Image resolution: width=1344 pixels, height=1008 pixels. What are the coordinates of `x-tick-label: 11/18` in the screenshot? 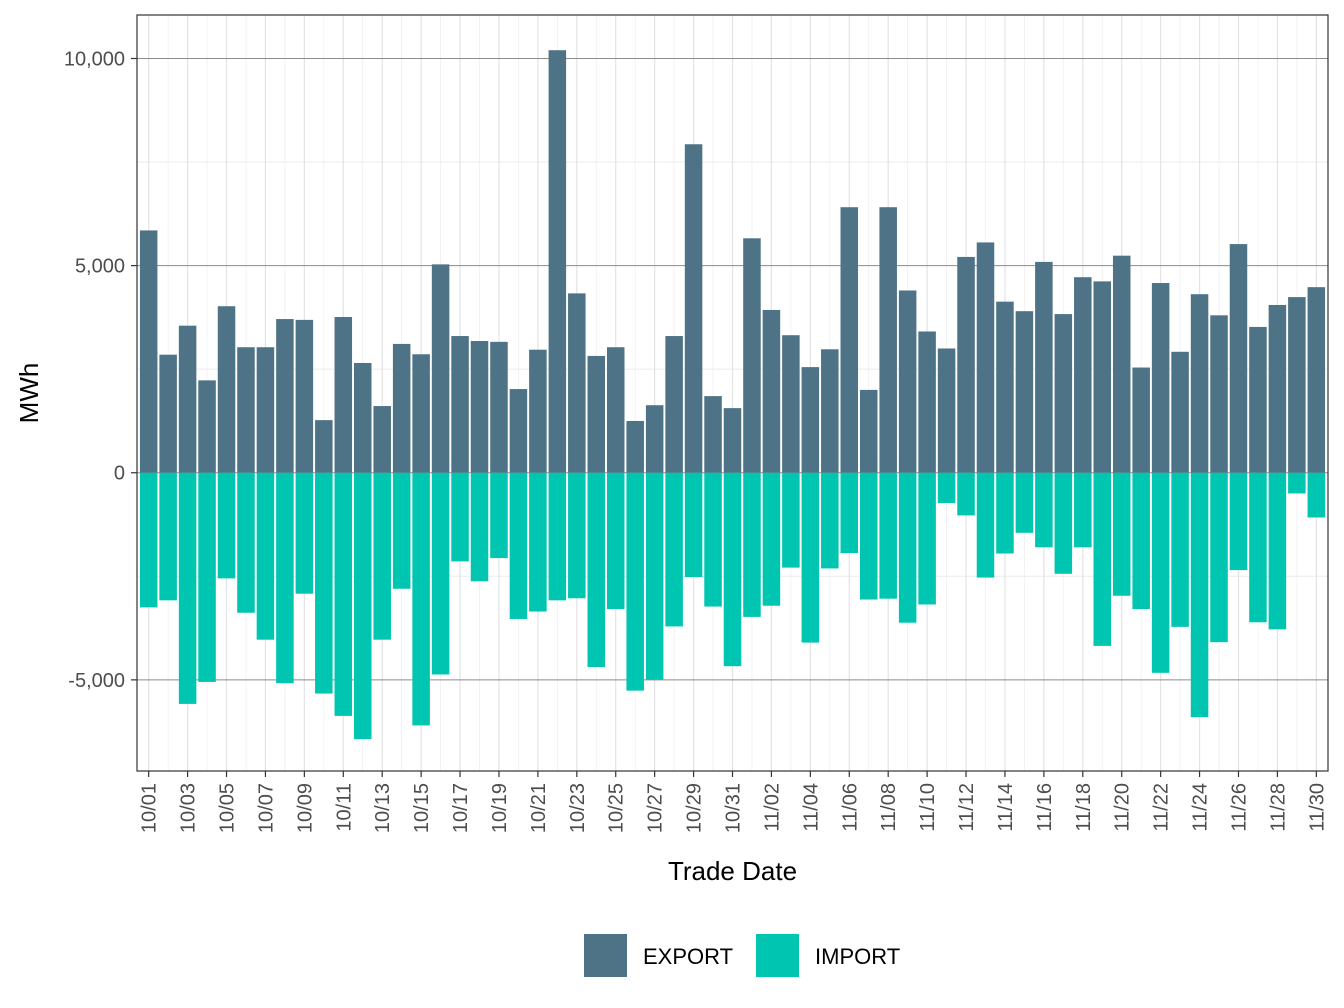 It's located at (1084, 807).